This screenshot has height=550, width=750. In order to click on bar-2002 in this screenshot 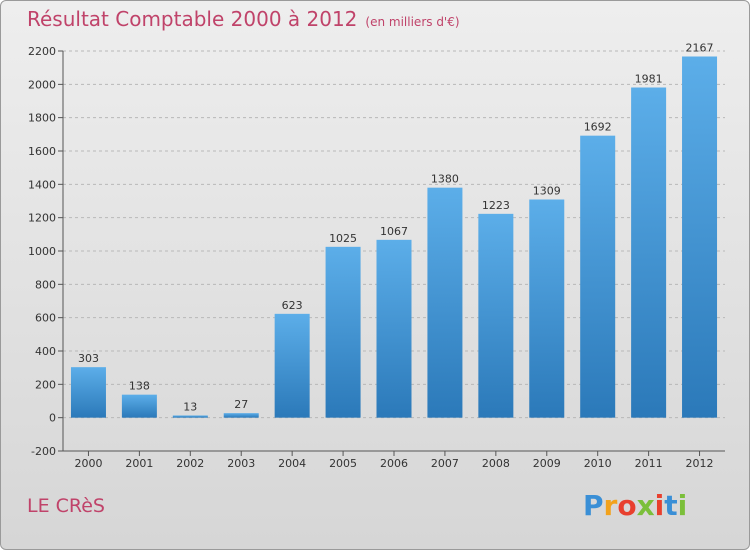, I will do `click(190, 416)`.